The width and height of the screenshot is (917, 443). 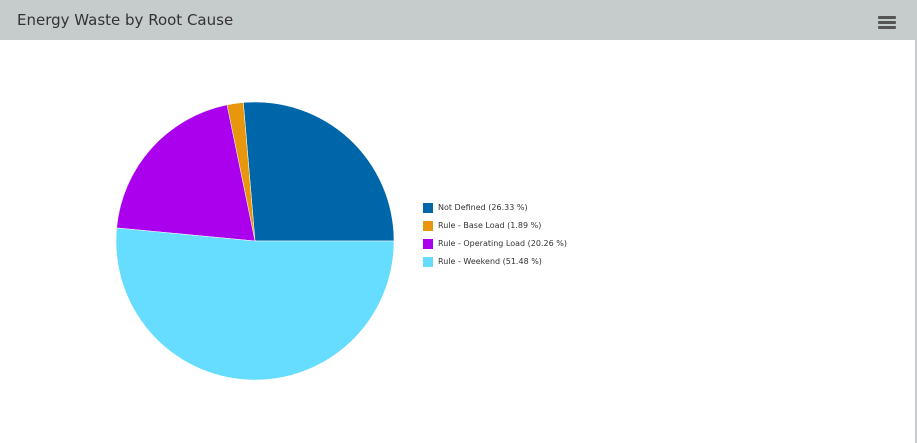 I want to click on hamburger-menu-icon, so click(x=885, y=22).